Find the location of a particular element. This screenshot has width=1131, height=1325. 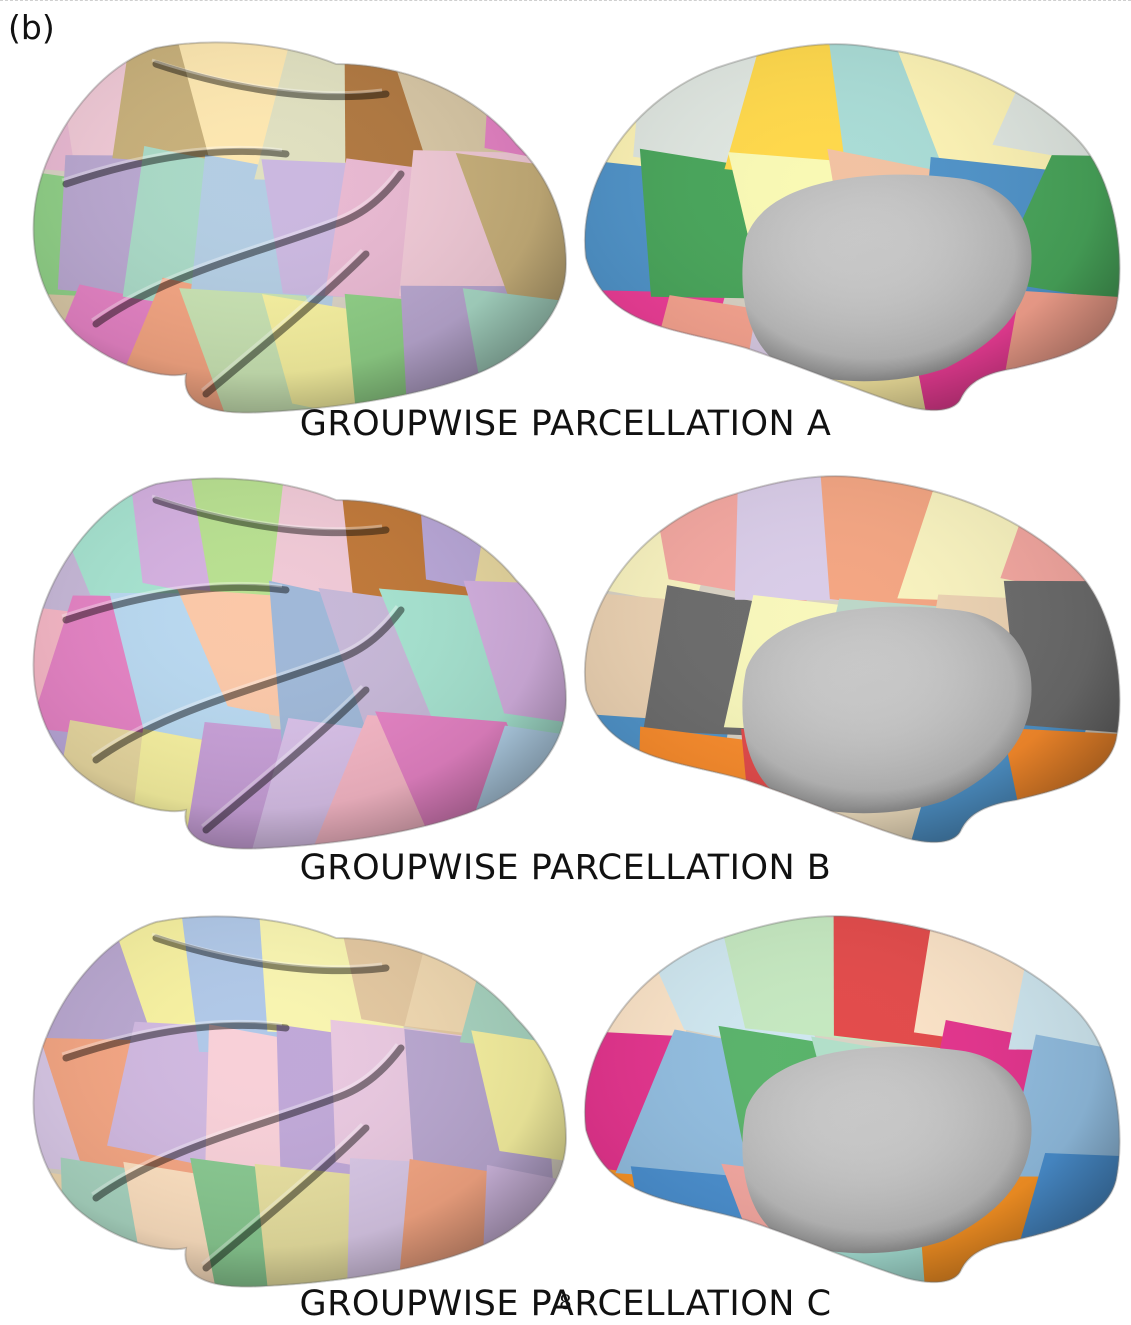

brain-medial-a is located at coordinates (852, 227).